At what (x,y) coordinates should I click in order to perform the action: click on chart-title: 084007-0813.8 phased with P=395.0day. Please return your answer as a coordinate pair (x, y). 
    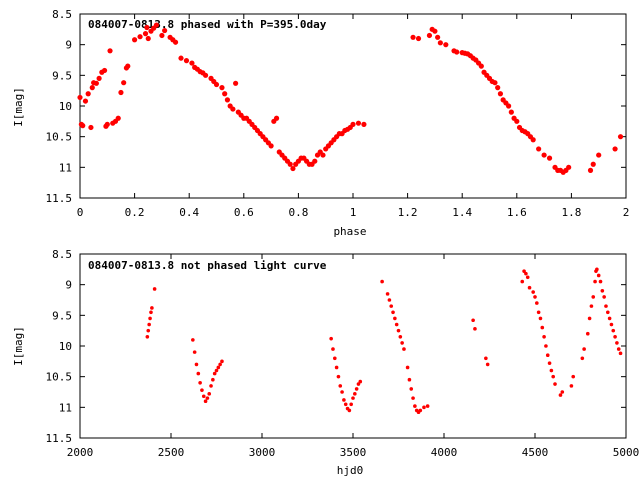
    Looking at the image, I should click on (207, 24).